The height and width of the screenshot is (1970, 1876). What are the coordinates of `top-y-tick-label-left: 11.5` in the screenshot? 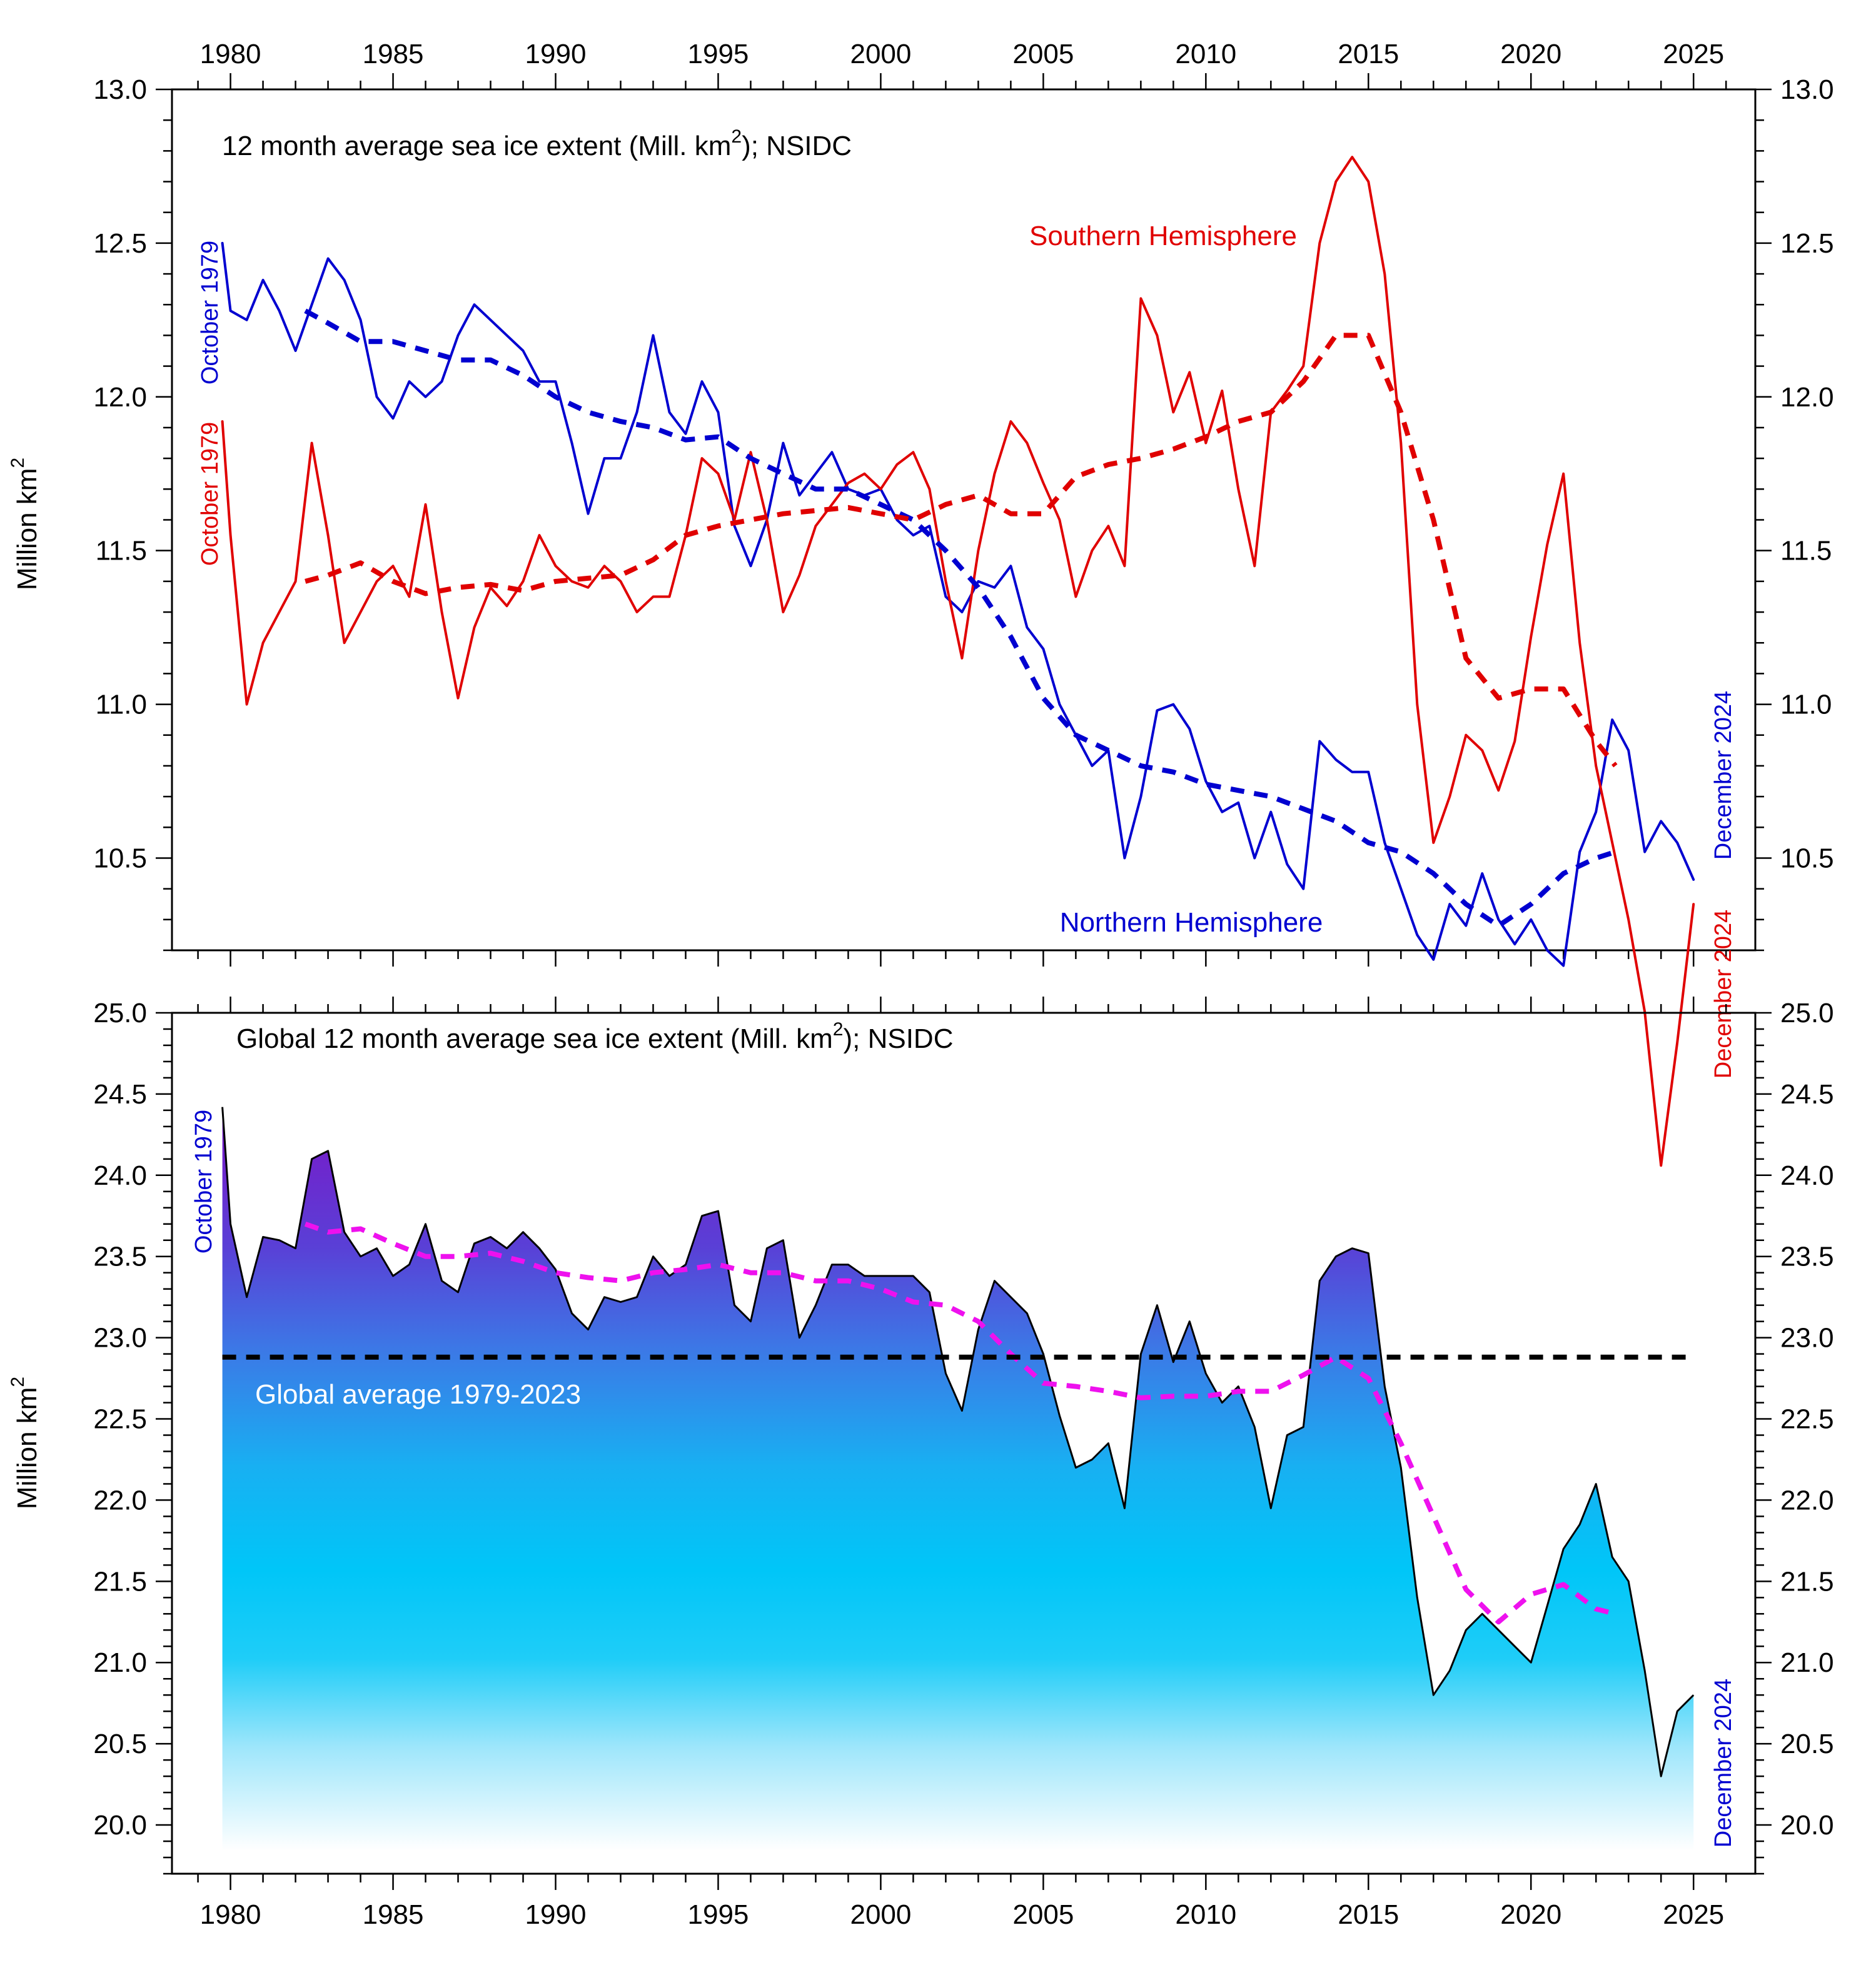 It's located at (121, 551).